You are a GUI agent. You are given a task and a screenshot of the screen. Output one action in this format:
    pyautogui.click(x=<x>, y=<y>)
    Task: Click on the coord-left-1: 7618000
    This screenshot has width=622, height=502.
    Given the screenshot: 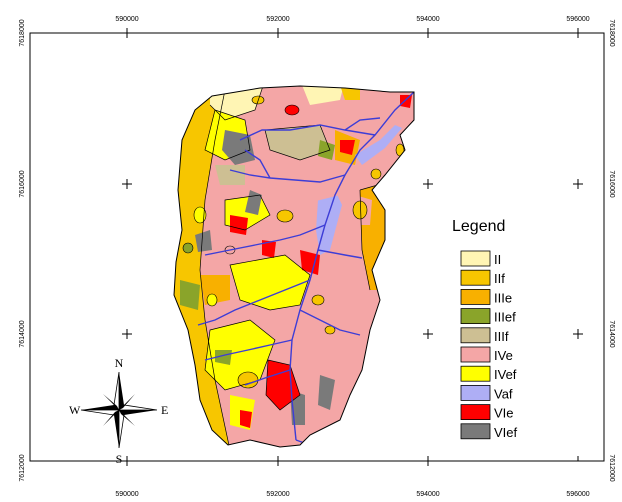 What is the action you would take?
    pyautogui.click(x=22, y=32)
    